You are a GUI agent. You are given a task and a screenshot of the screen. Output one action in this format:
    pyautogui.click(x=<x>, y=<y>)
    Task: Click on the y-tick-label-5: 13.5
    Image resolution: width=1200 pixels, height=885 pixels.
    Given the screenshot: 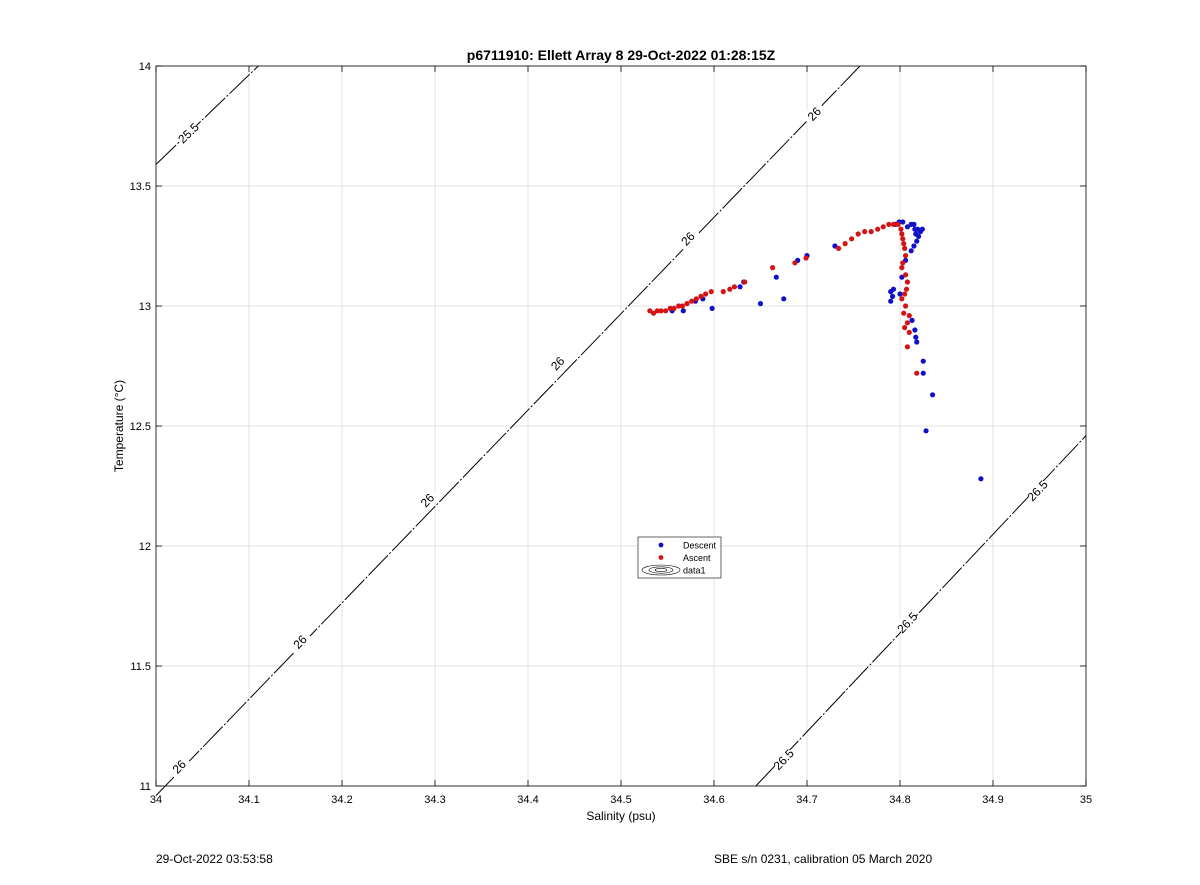 What is the action you would take?
    pyautogui.click(x=140, y=187)
    